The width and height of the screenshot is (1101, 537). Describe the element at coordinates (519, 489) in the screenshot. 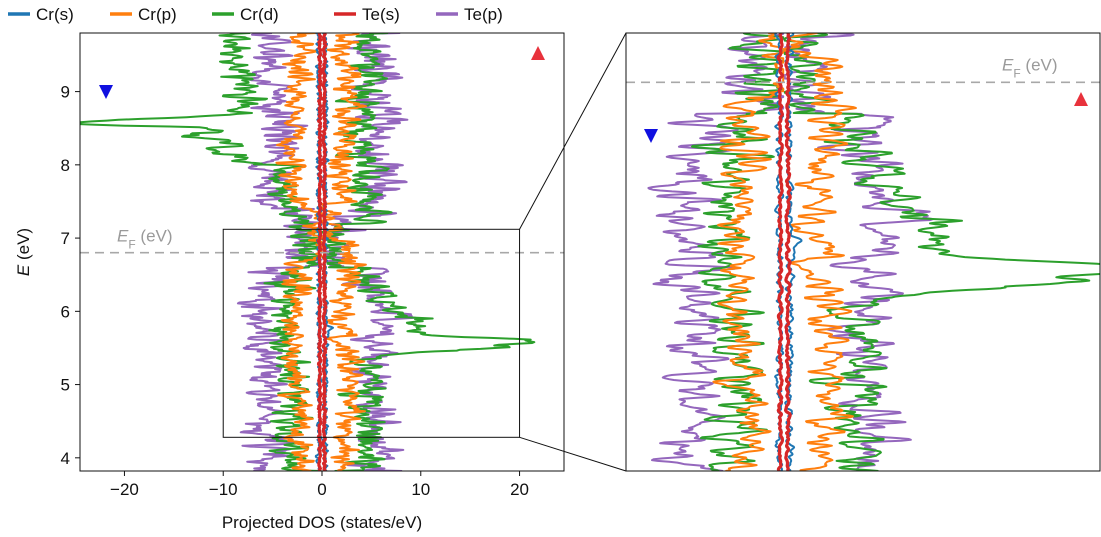

I see `x-tick-label: 20` at that location.